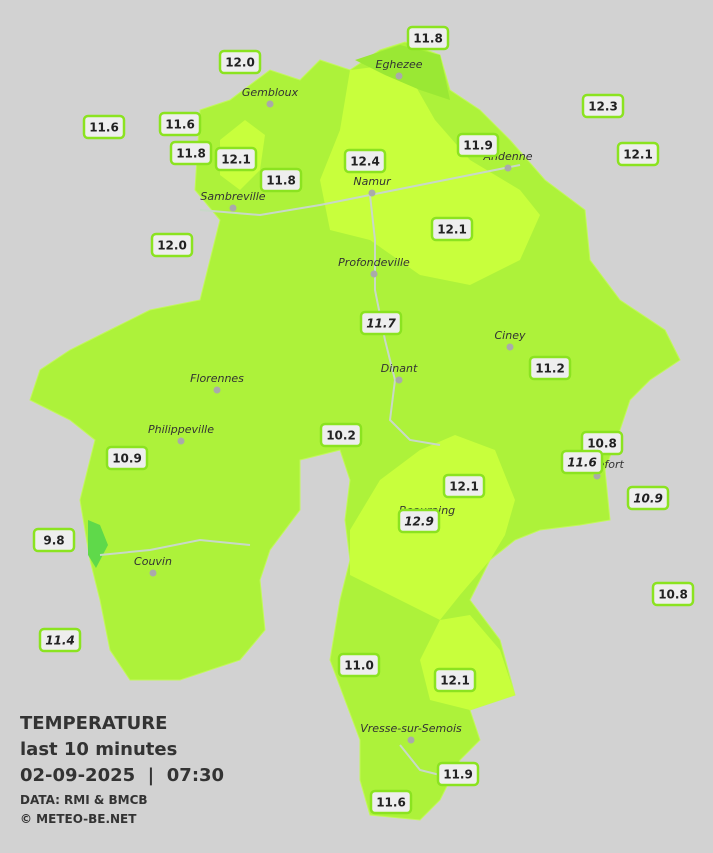 Image resolution: width=713 pixels, height=853 pixels. What do you see at coordinates (122, 775) in the screenshot?
I see `legend-datetime: 02-09-2025 | 07:30` at bounding box center [122, 775].